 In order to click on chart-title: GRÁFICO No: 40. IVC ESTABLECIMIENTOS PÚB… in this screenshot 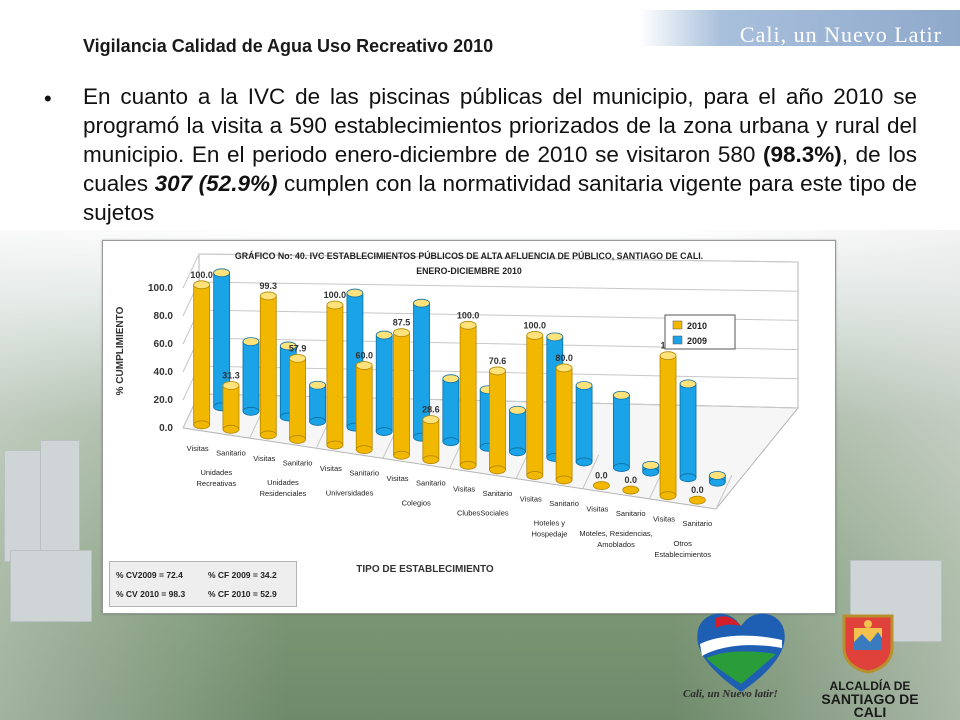, I will do `click(469, 255)`.